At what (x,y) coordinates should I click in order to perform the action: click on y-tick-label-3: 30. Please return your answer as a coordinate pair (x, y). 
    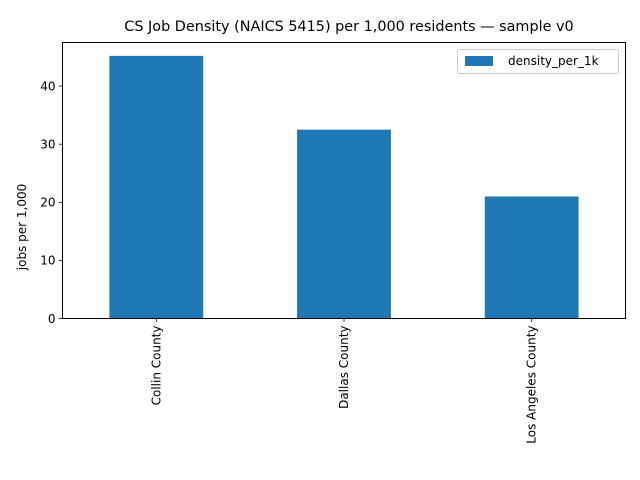
    Looking at the image, I should click on (47, 144).